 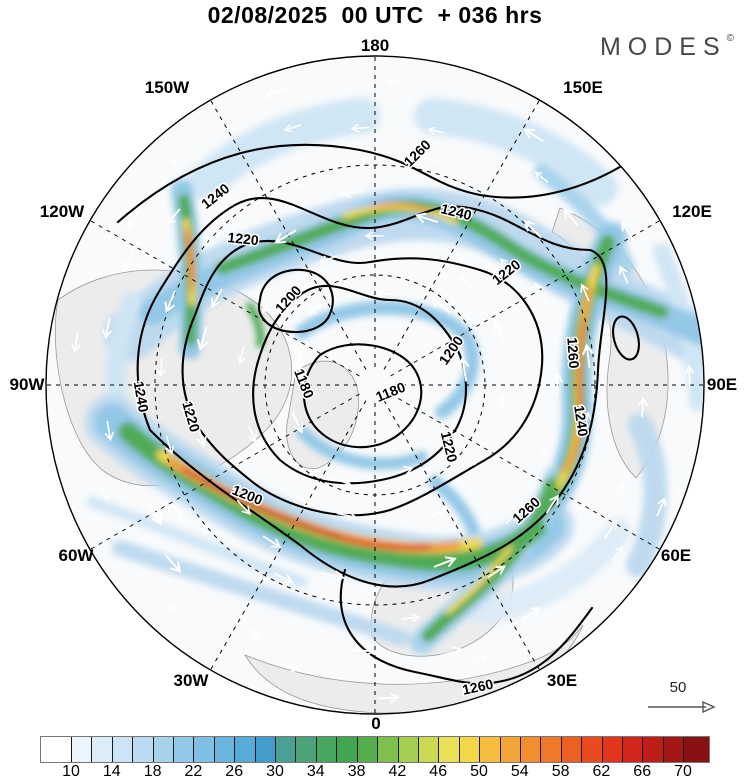 What do you see at coordinates (375, 45) in the screenshot?
I see `graticule-label-180: 180` at bounding box center [375, 45].